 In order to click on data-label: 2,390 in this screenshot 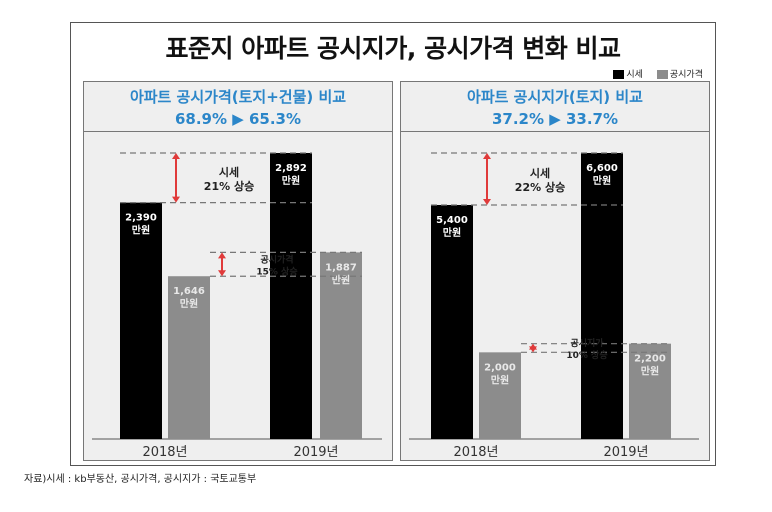, I will do `click(141, 218)`.